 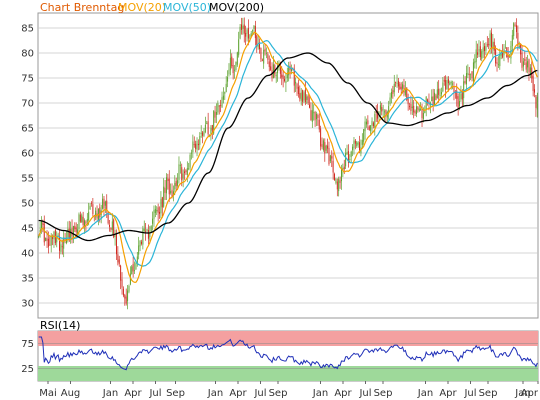 What do you see at coordinates (288, 373) in the screenshot?
I see `rsi-oversold-band` at bounding box center [288, 373].